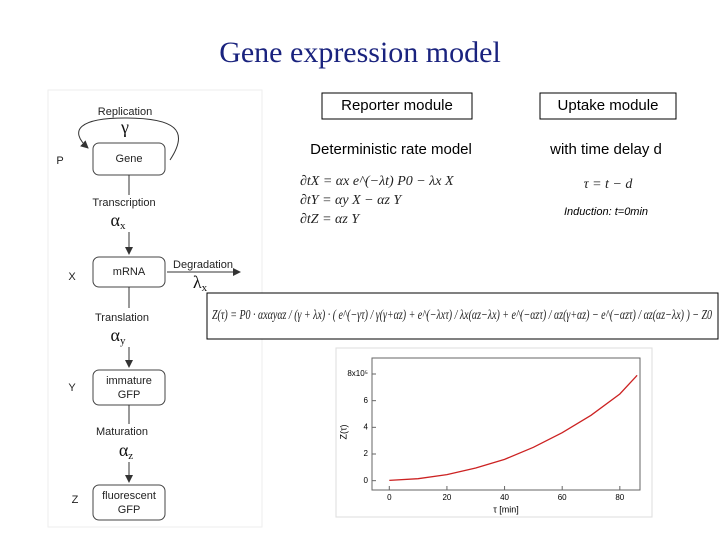 The image size is (720, 545). What do you see at coordinates (360, 52) in the screenshot?
I see `slide-title: Gene expression model` at bounding box center [360, 52].